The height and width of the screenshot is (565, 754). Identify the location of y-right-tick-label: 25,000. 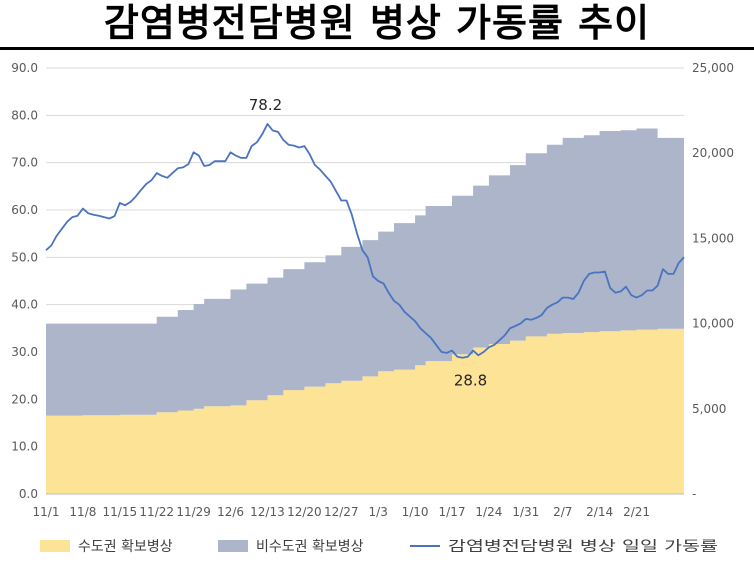
(713, 68).